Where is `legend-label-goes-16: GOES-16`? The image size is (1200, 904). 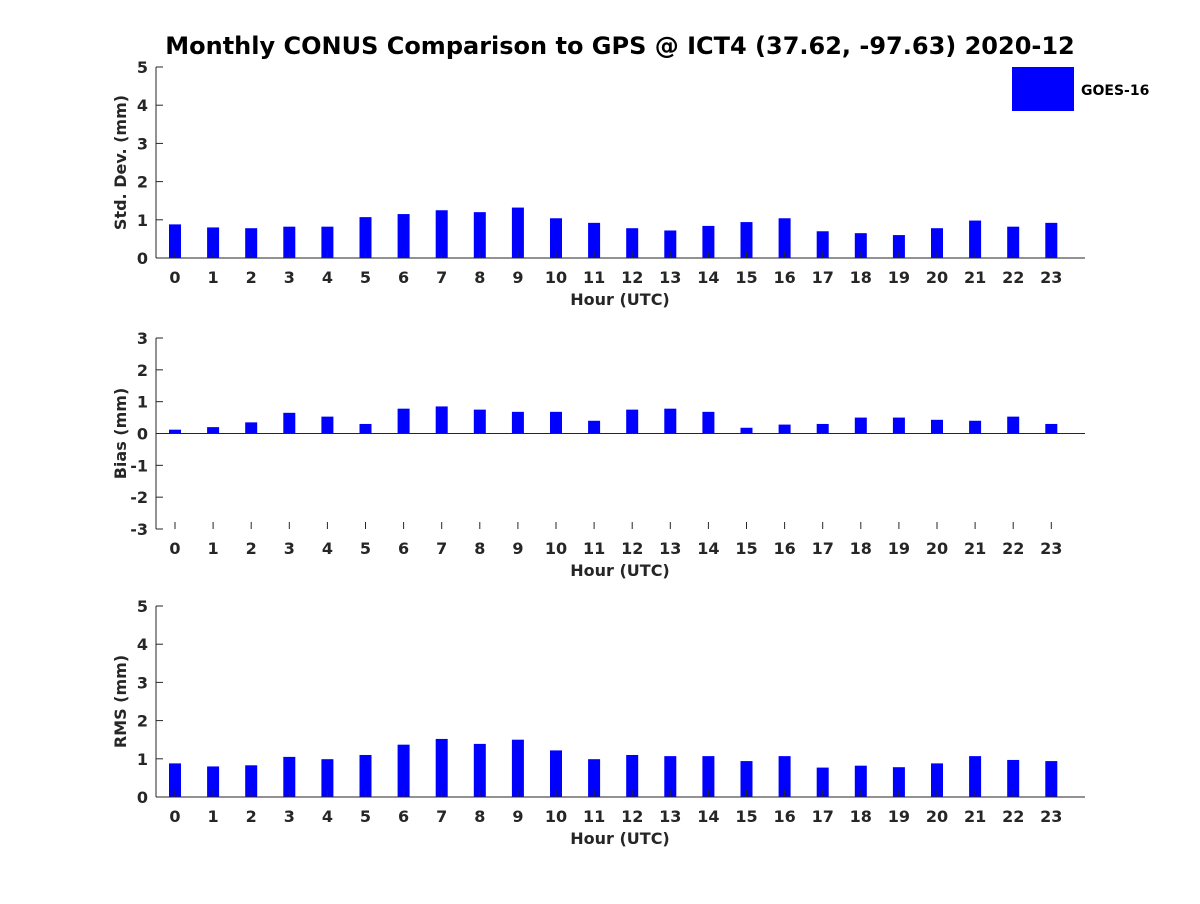 legend-label-goes-16: GOES-16 is located at coordinates (1115, 91).